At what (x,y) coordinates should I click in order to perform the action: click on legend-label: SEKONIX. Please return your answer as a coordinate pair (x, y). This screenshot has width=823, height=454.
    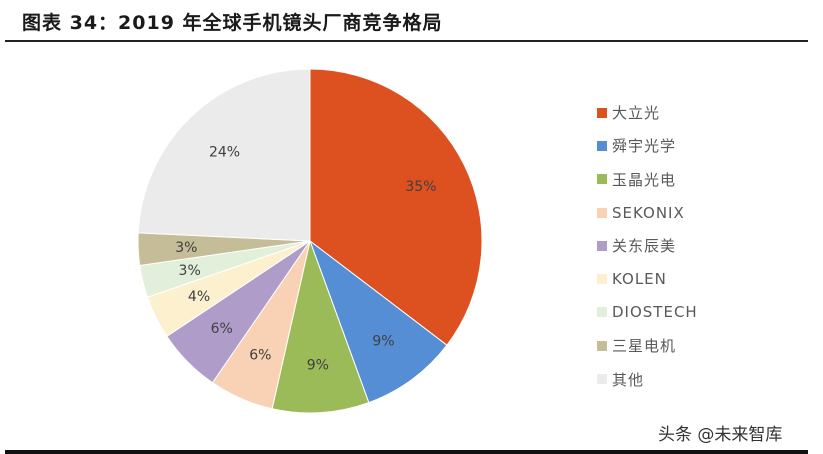
    Looking at the image, I should click on (648, 212).